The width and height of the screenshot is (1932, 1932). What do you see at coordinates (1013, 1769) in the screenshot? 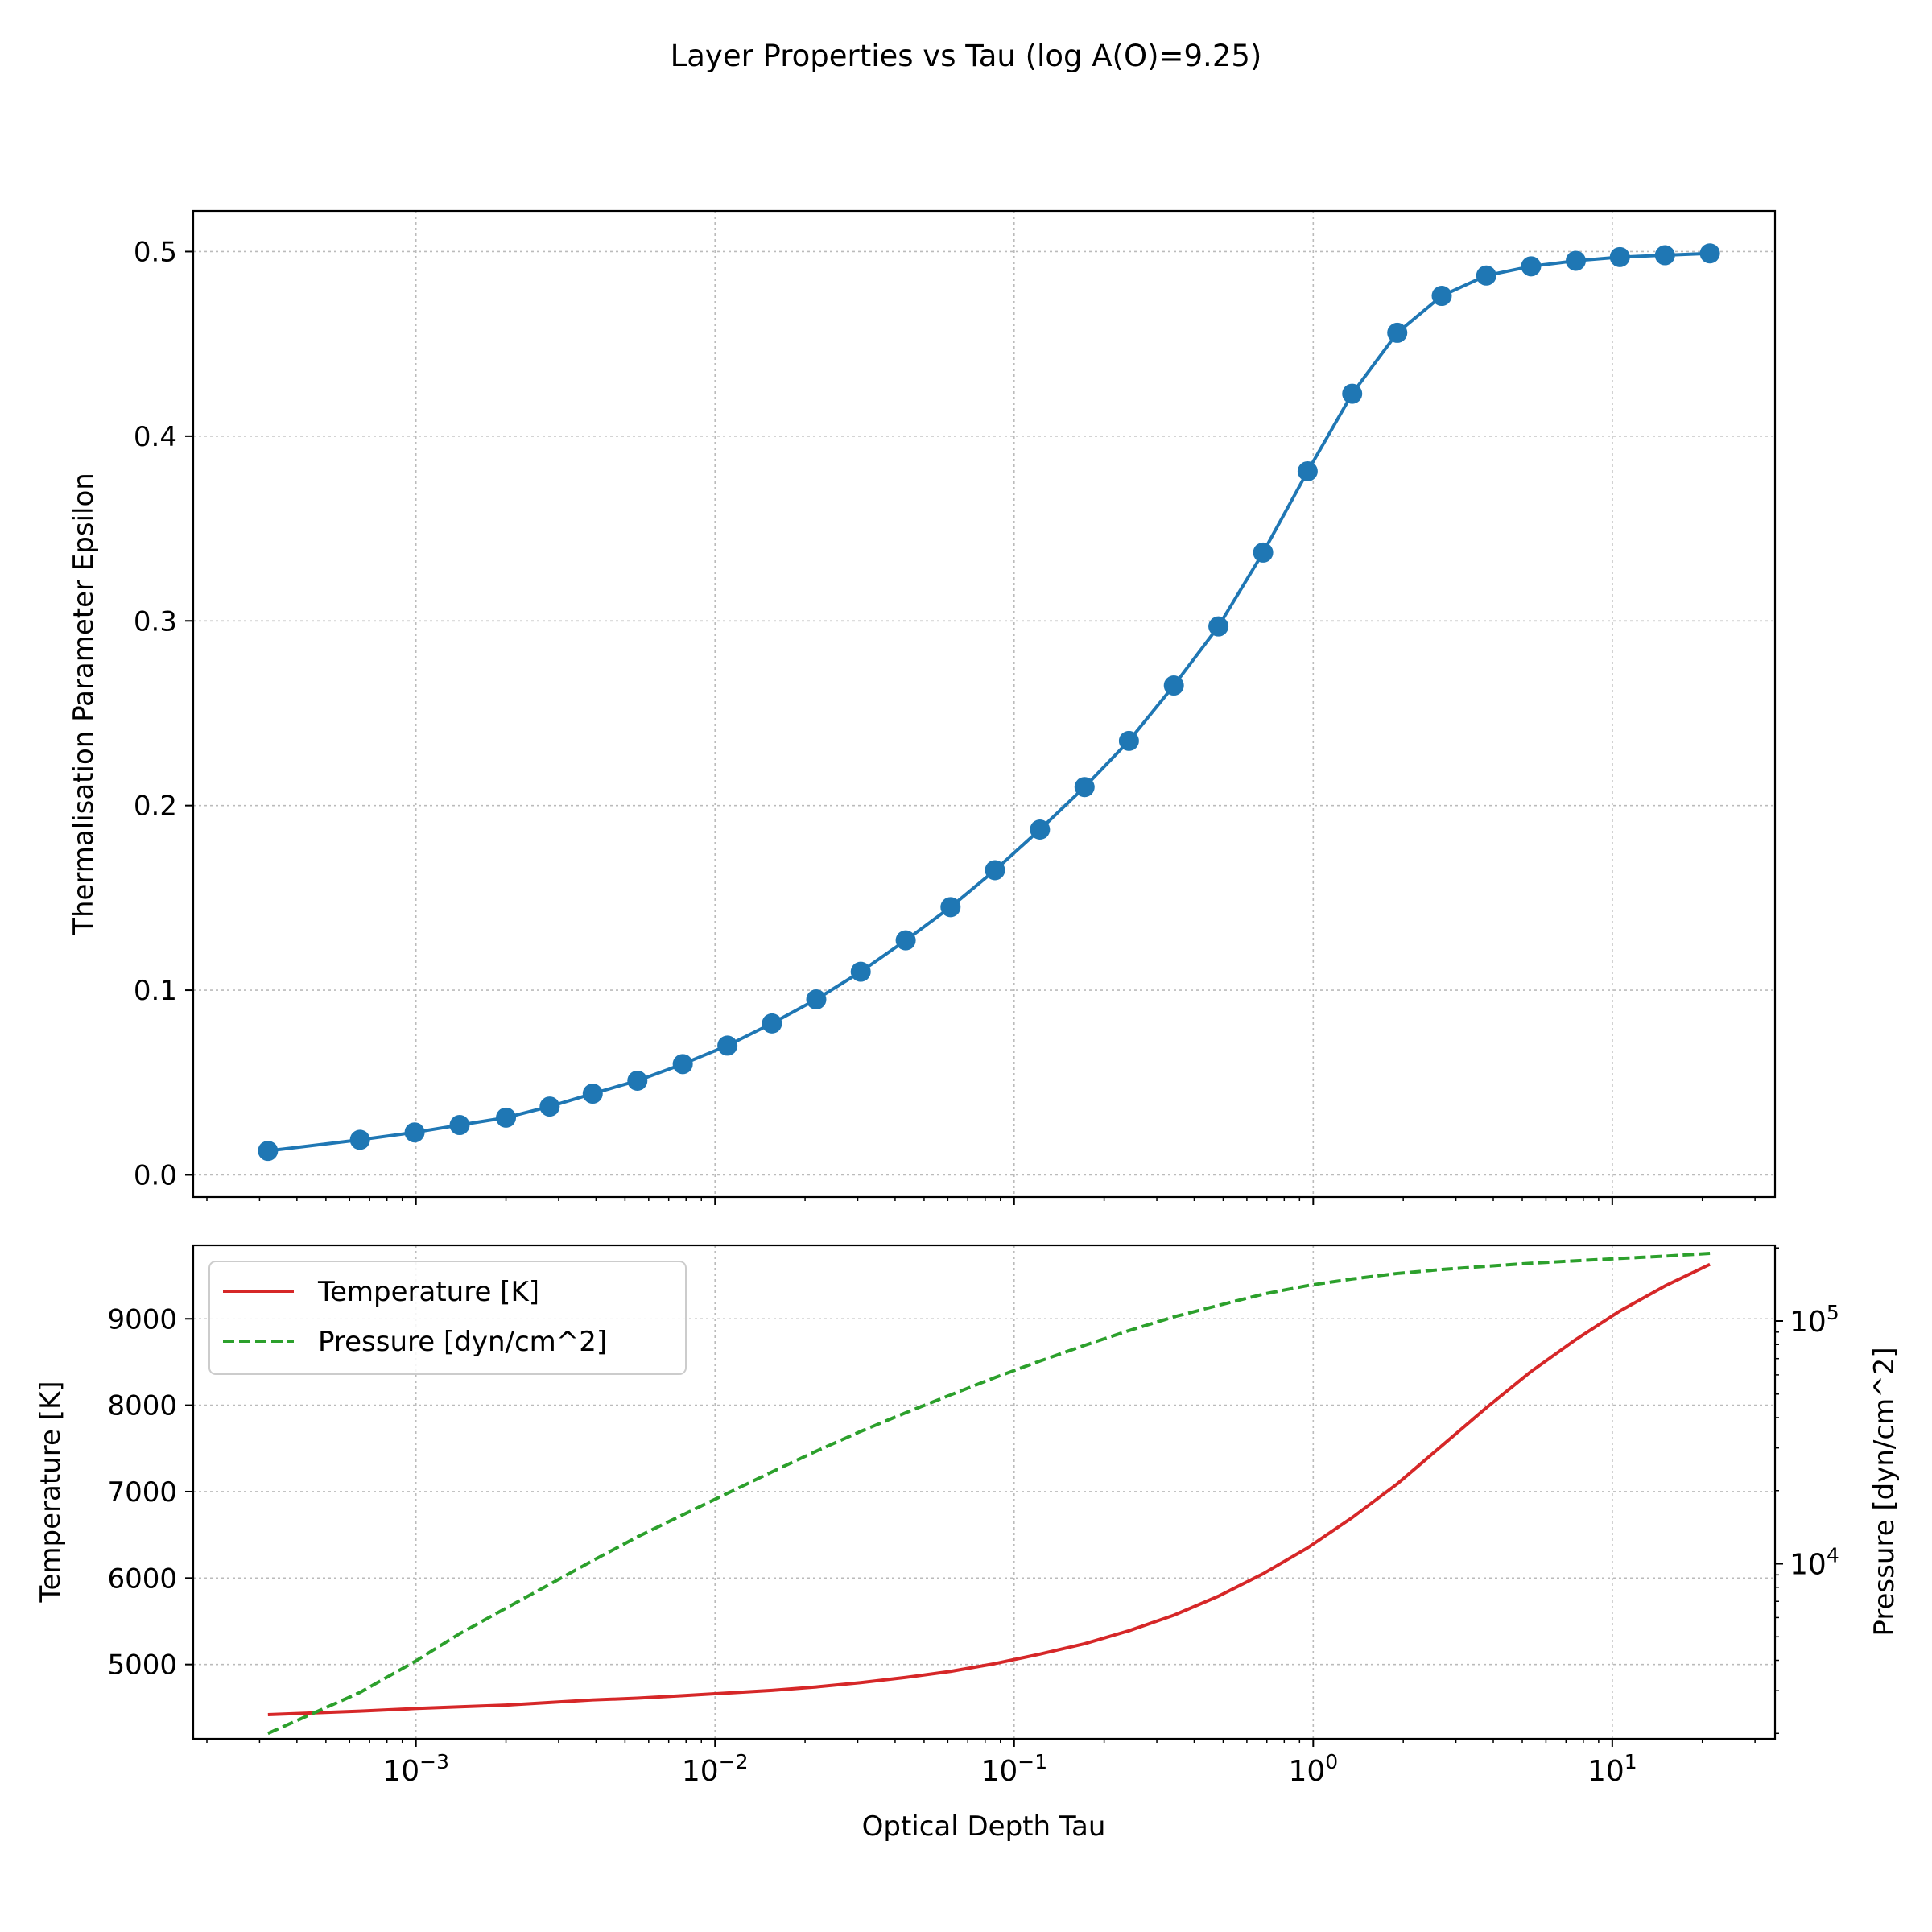
I see `tau-x-tick-label: 10⁻¹` at bounding box center [1013, 1769].